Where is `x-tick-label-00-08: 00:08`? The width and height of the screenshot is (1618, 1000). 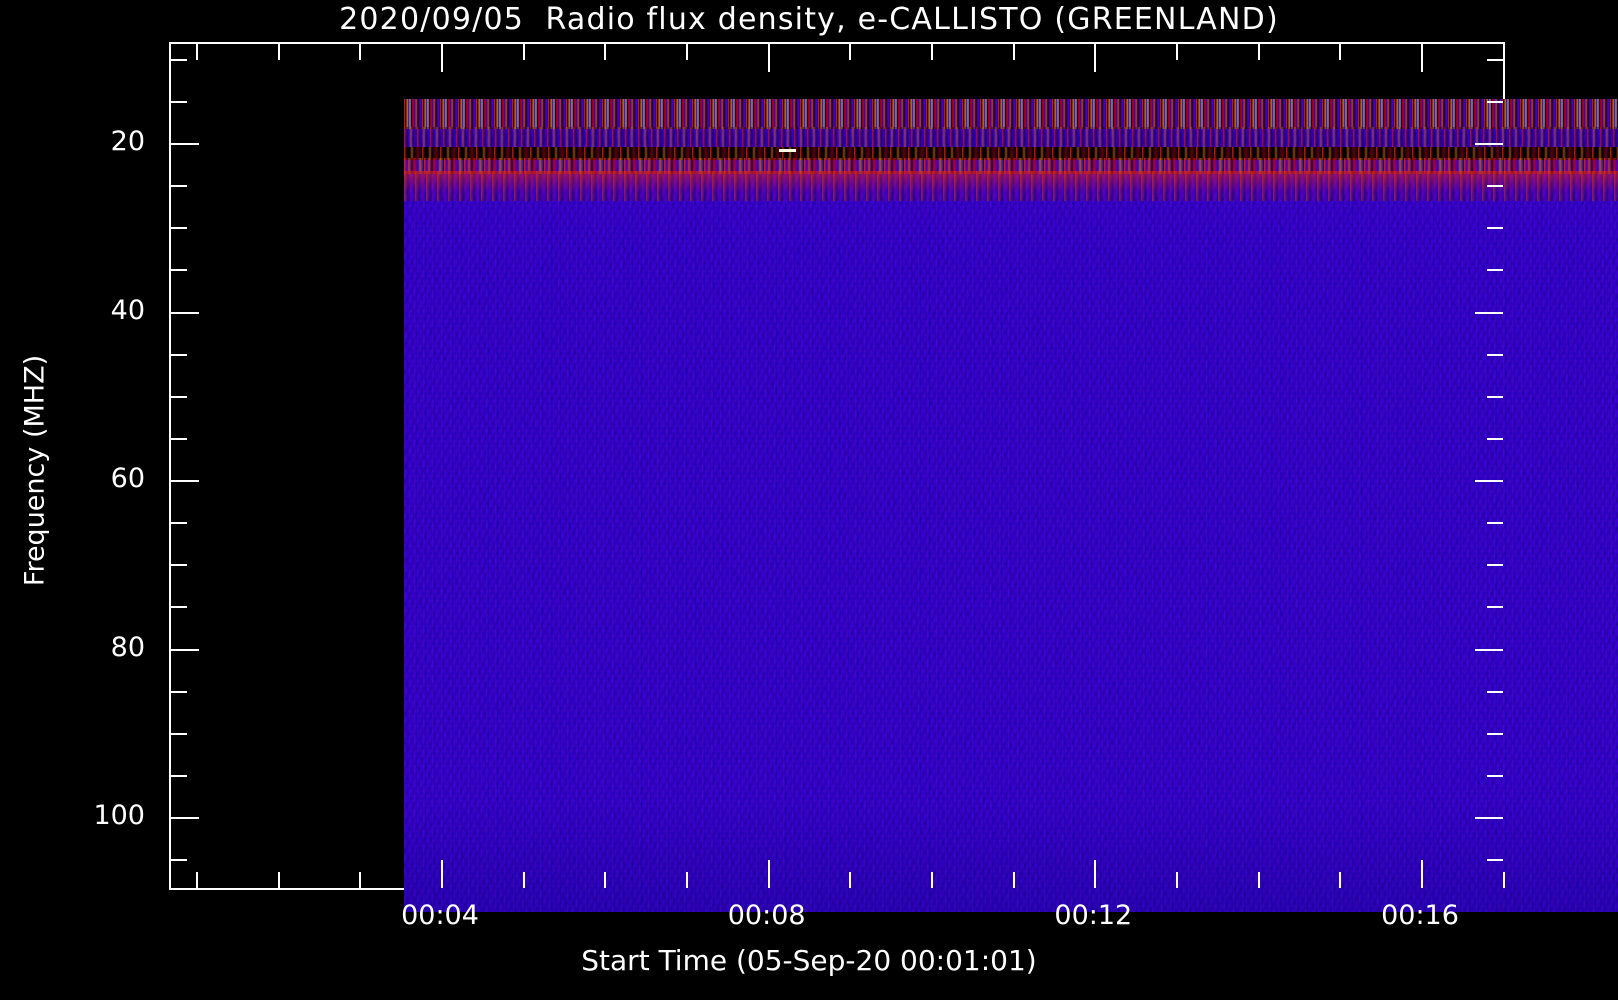 x-tick-label-00-08: 00:08 is located at coordinates (766, 915).